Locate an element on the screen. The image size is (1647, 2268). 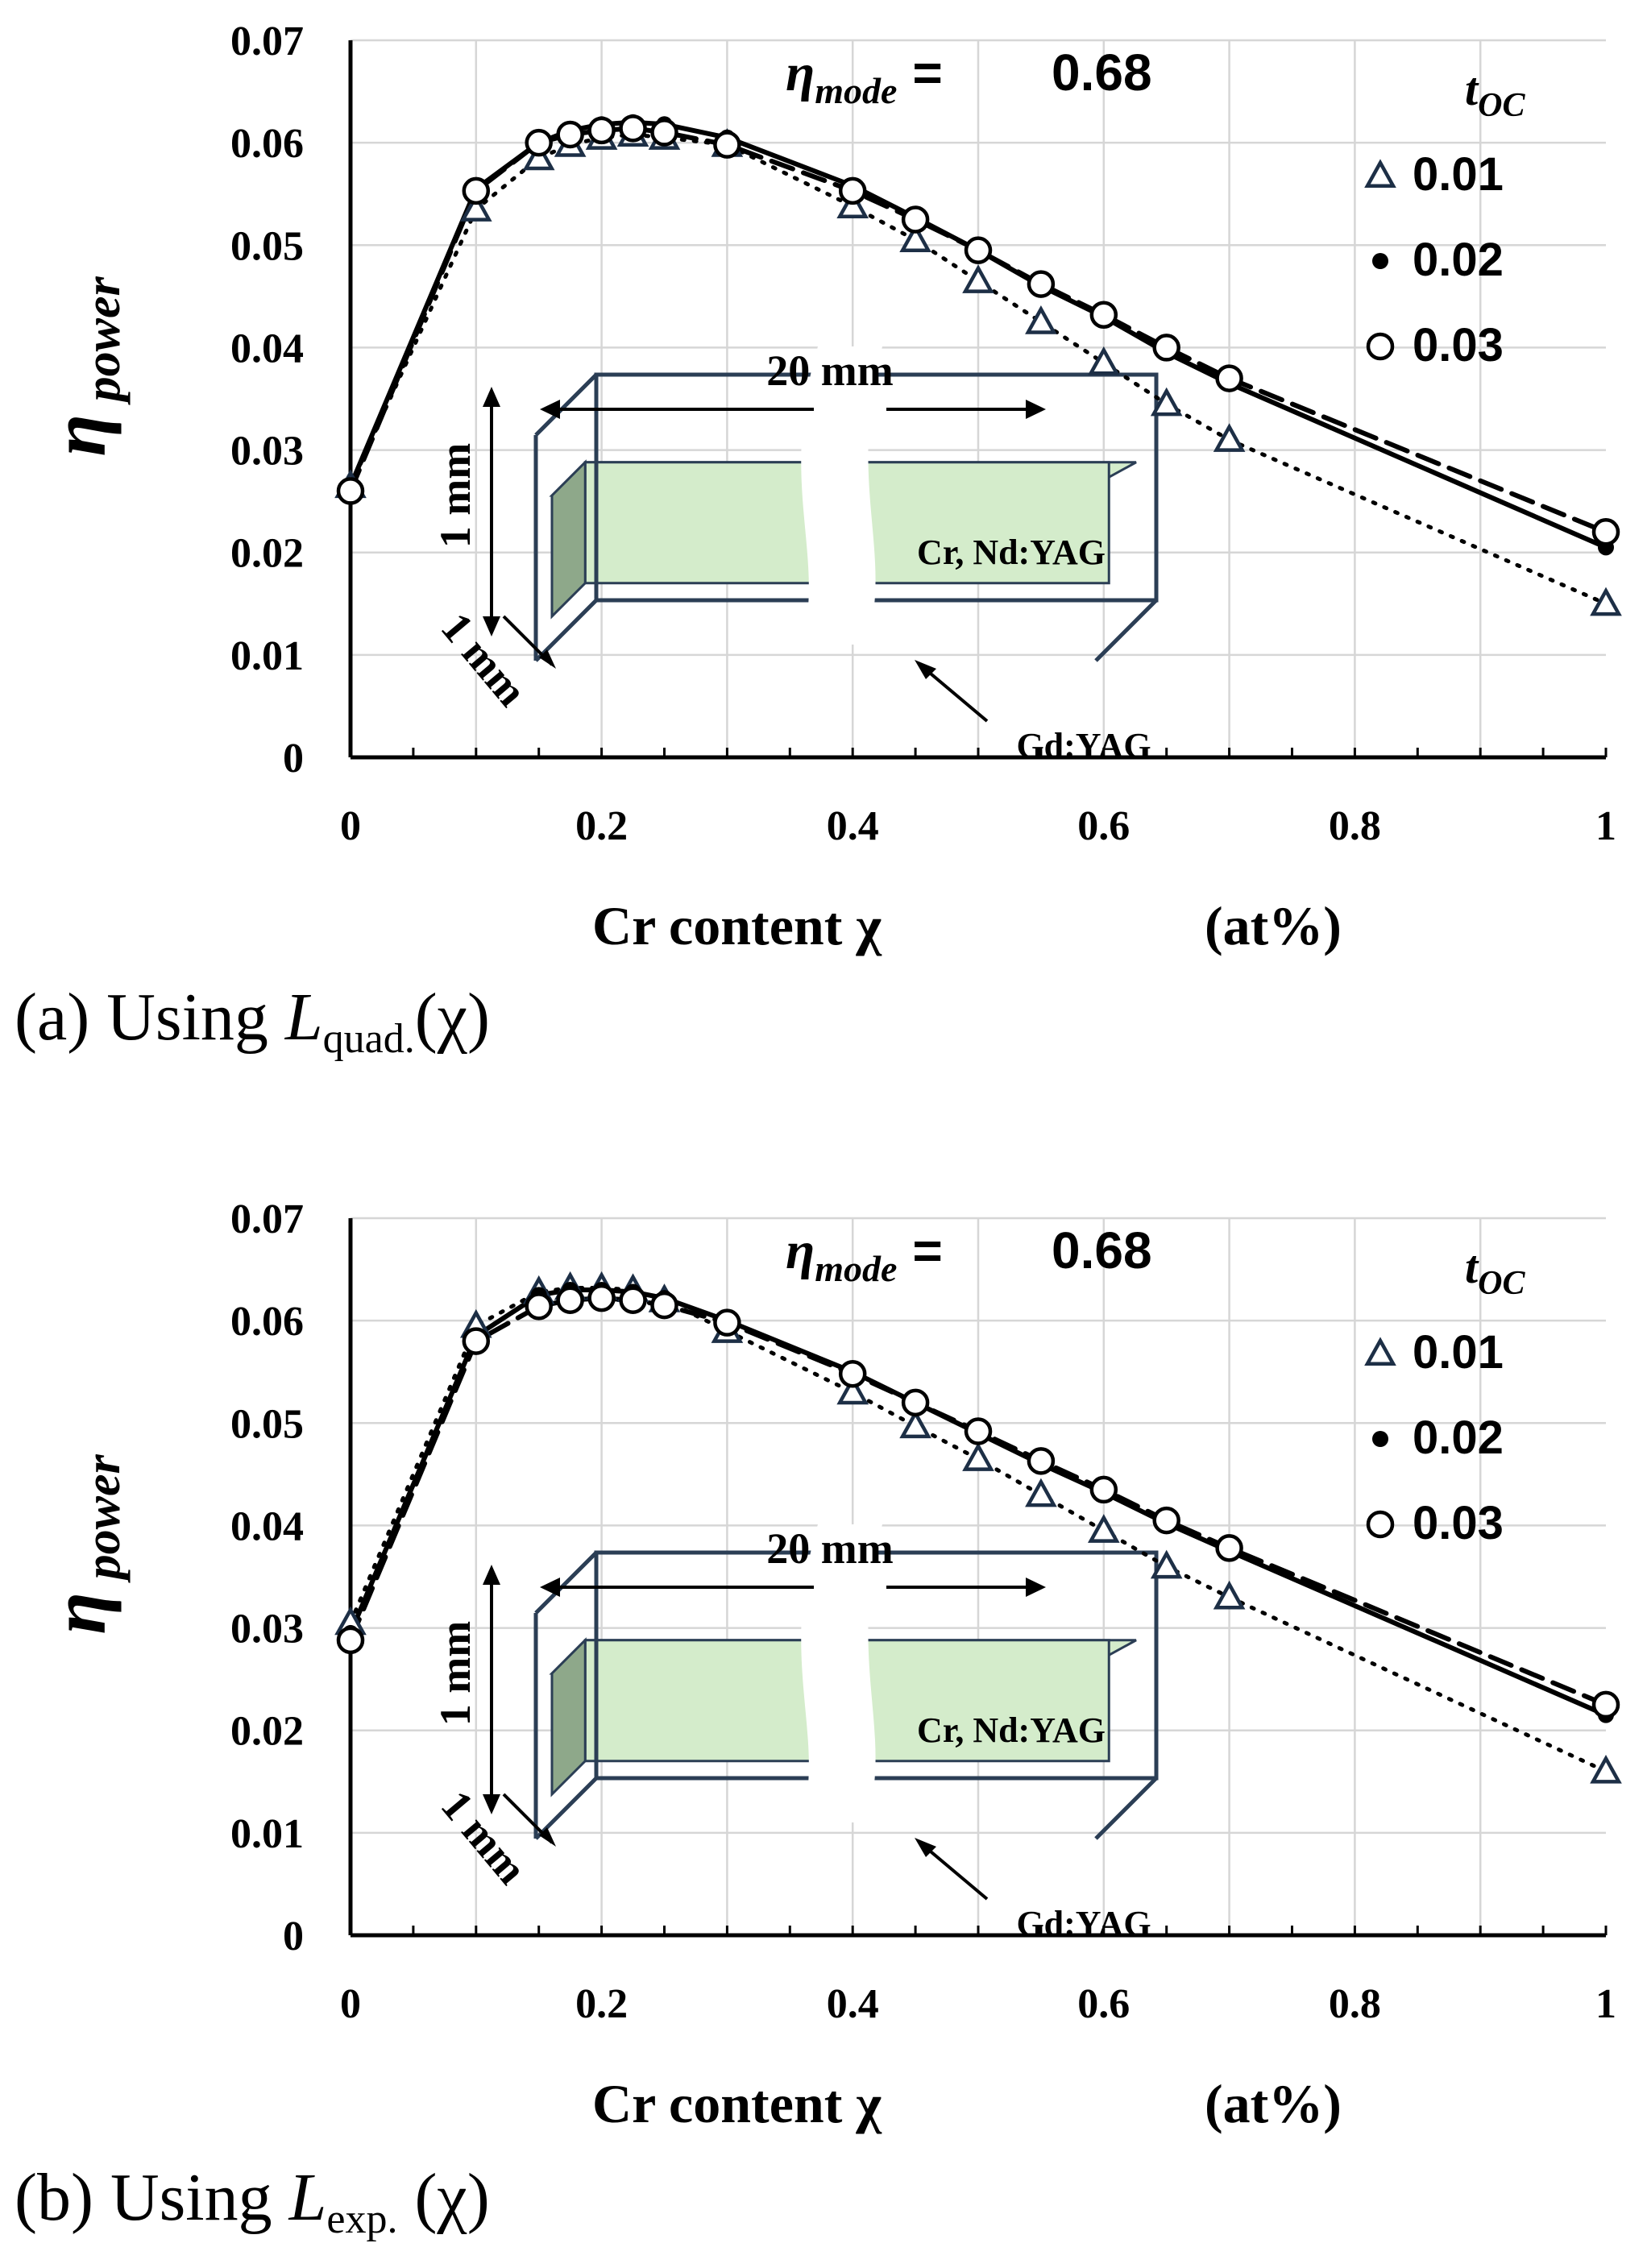
inset-core-end is located at coordinates (568, 539).